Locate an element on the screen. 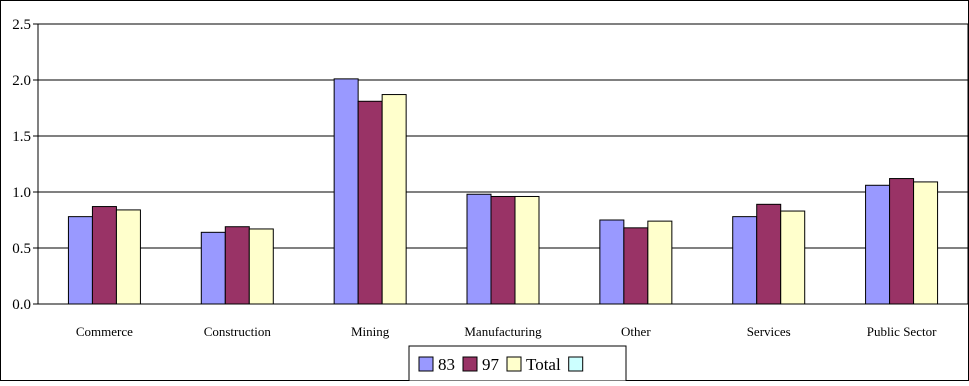 Image resolution: width=969 pixels, height=386 pixels. bar-97-commerce is located at coordinates (104, 255).